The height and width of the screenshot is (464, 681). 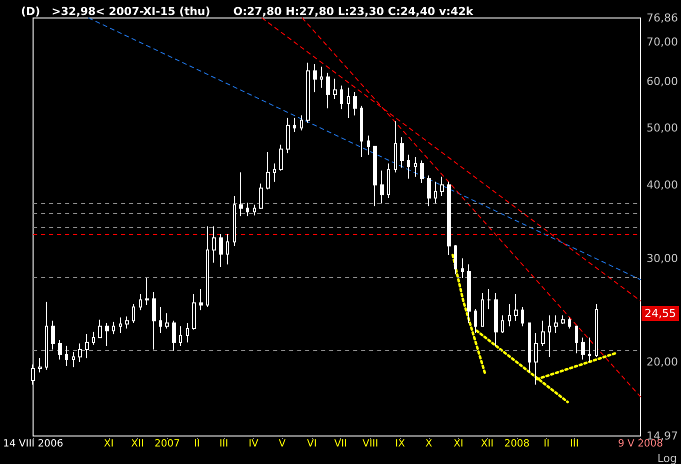 What do you see at coordinates (312, 444) in the screenshot?
I see `x-tick-label: VI` at bounding box center [312, 444].